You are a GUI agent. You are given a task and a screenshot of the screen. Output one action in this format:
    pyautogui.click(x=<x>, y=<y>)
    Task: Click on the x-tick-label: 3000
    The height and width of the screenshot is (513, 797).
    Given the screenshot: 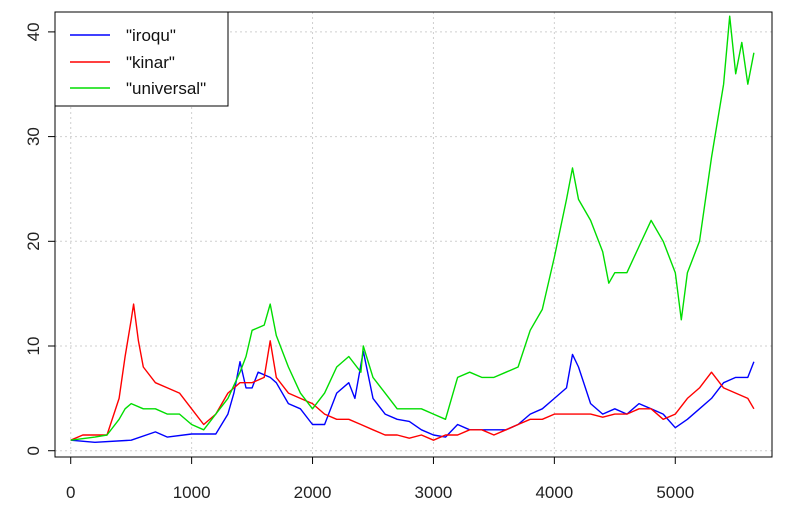 What is the action you would take?
    pyautogui.click(x=434, y=492)
    